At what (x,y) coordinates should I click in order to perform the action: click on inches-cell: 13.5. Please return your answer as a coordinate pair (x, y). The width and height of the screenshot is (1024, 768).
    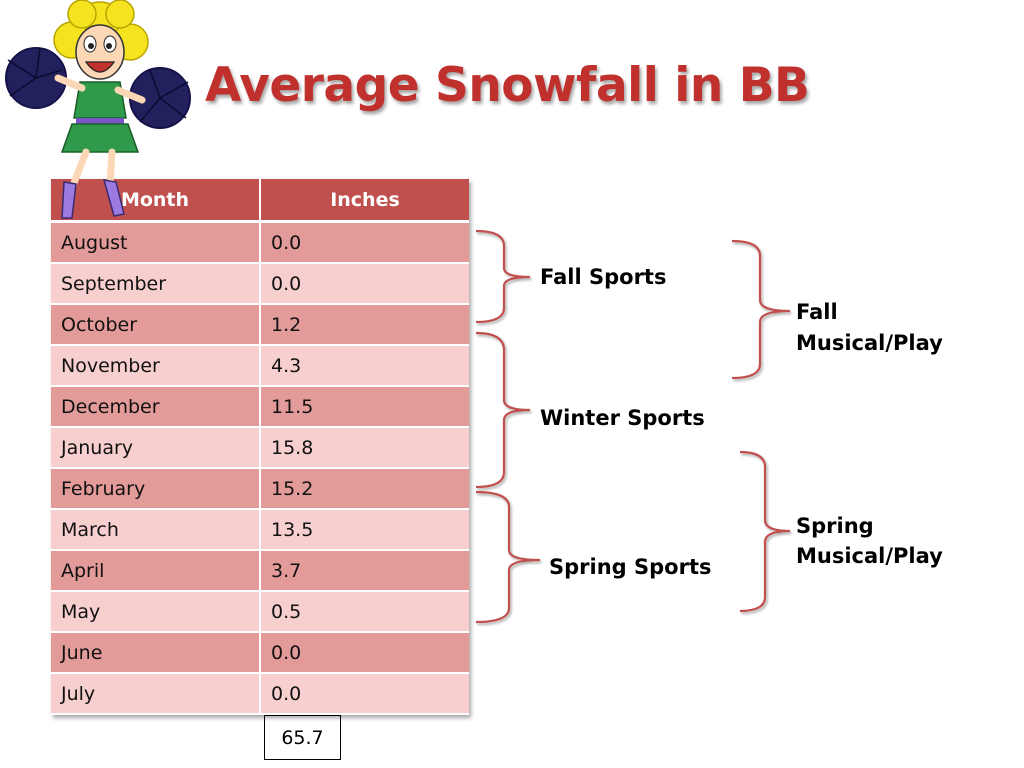
    Looking at the image, I should click on (364, 530).